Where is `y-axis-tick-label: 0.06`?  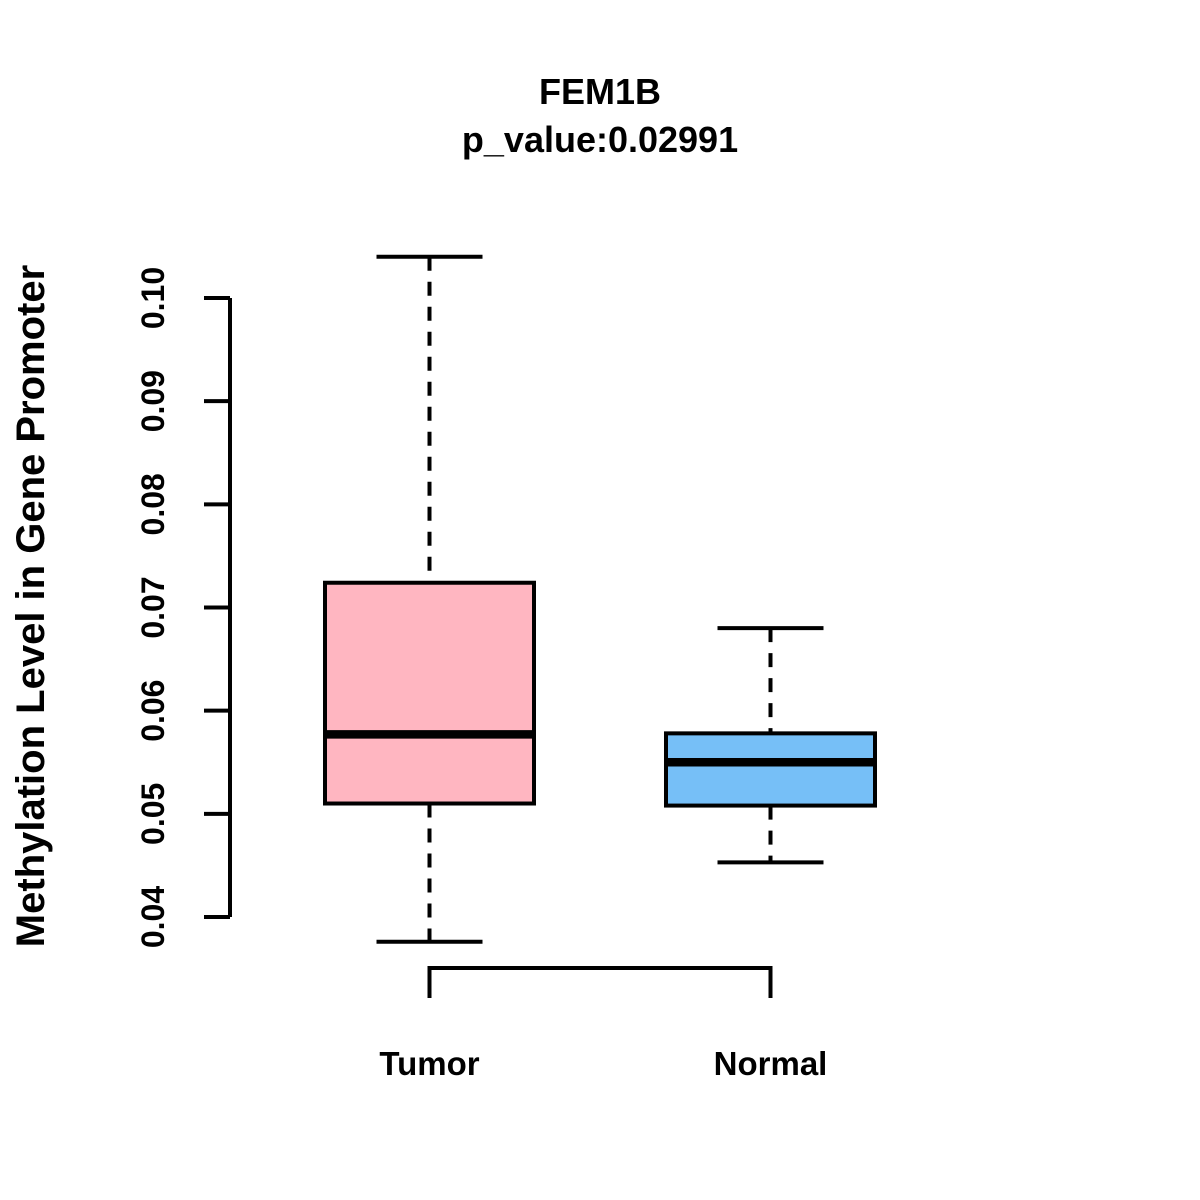
y-axis-tick-label: 0.06 is located at coordinates (153, 711).